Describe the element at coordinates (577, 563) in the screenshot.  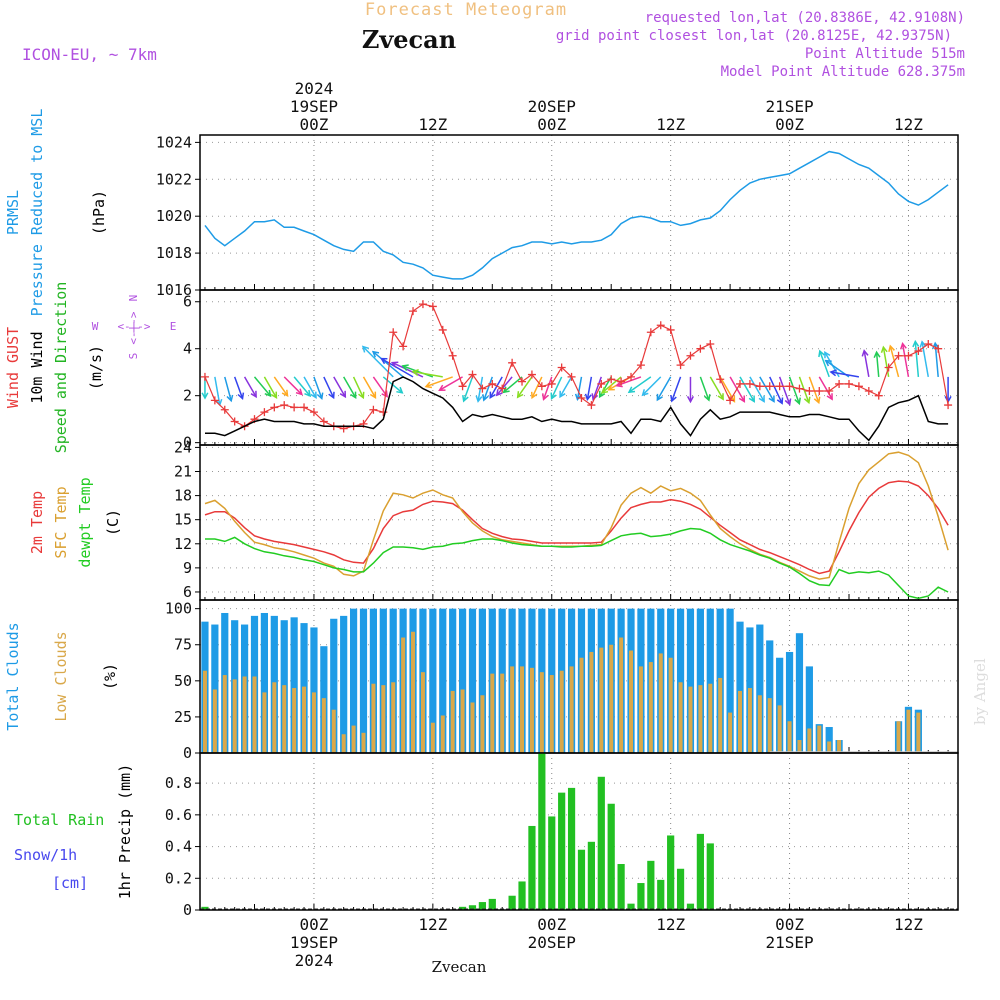
I see `dewpoint-line` at that location.